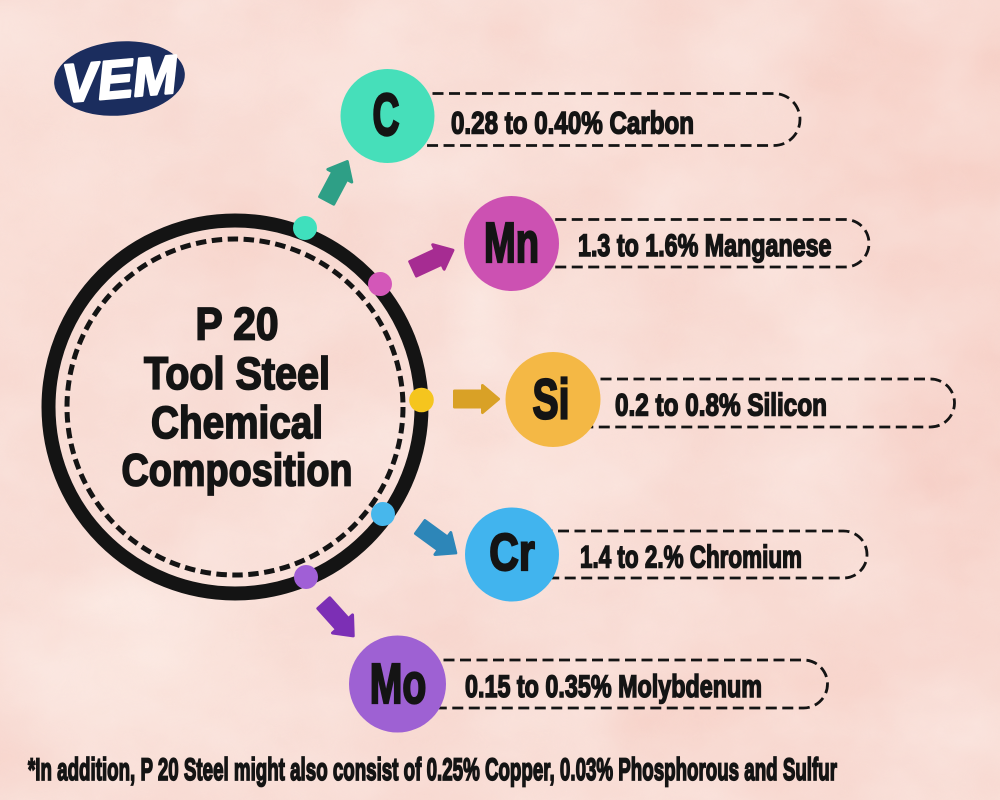 This screenshot has width=1000, height=800. I want to click on svg-text: VEM, so click(120, 80).